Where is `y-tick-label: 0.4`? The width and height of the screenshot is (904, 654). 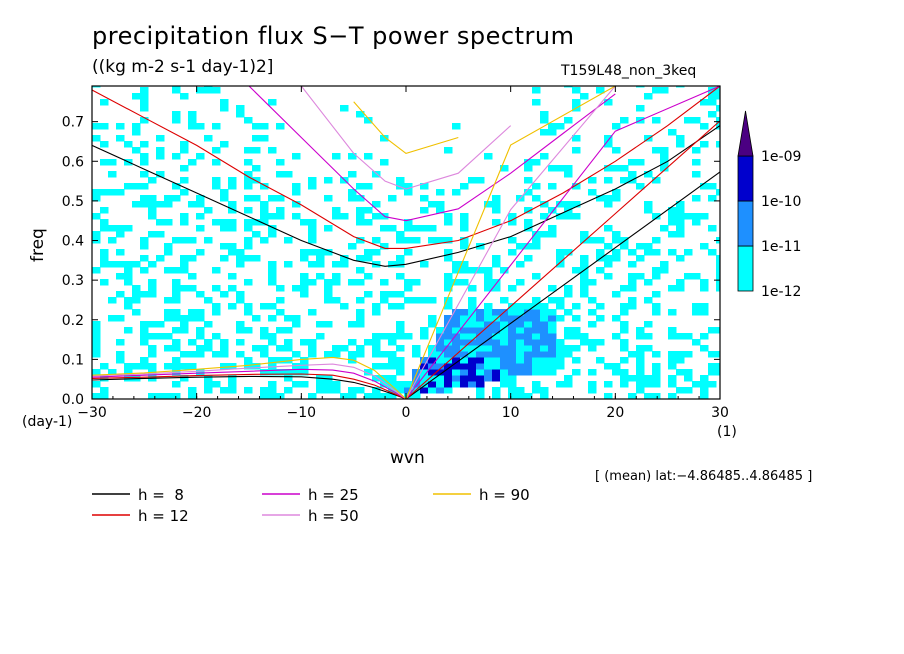
y-tick-label: 0.4 is located at coordinates (73, 242).